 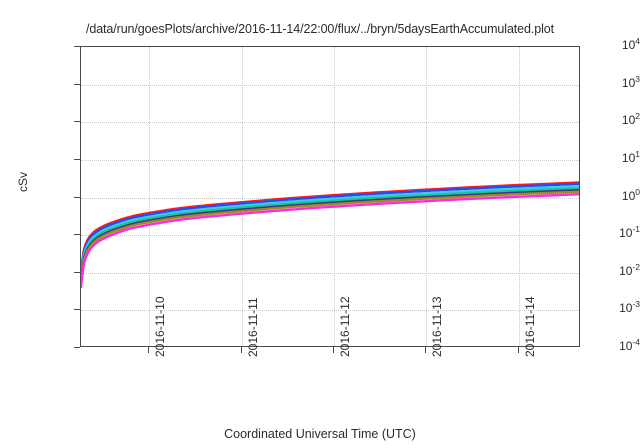 What do you see at coordinates (629, 307) in the screenshot?
I see `y-axis-tick-label: 10⁻³` at bounding box center [629, 307].